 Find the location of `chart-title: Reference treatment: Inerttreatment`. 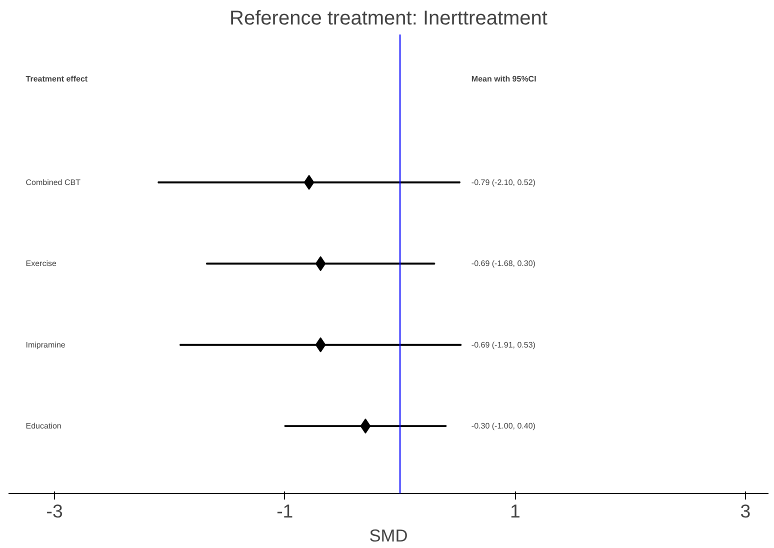

chart-title: Reference treatment: Inerttreatment is located at coordinates (389, 19).